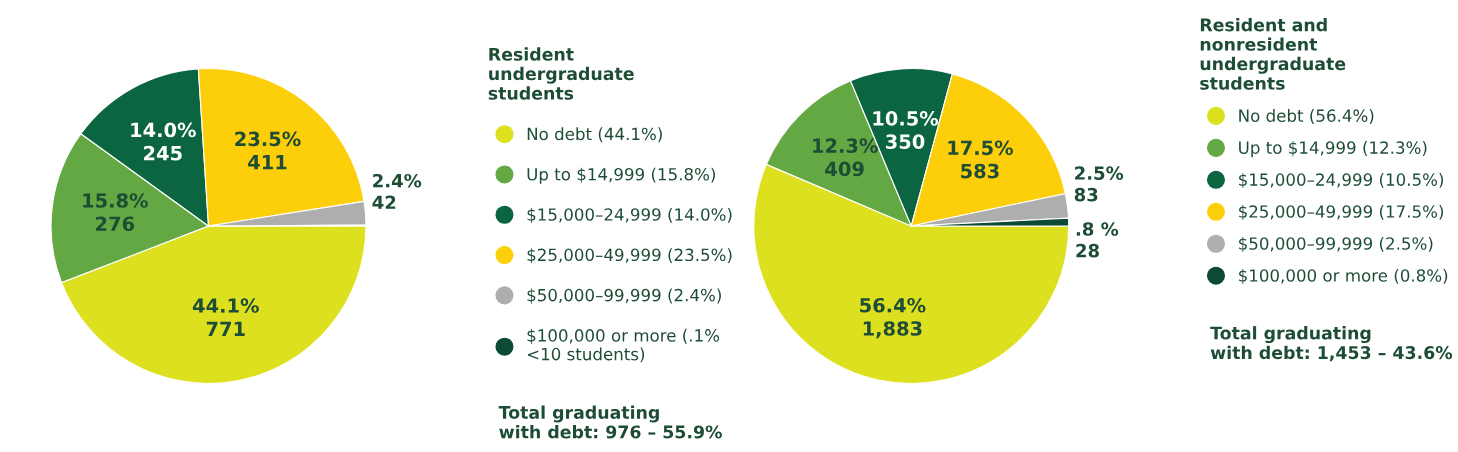  Describe the element at coordinates (1273, 53) in the screenshot. I see `legend-title: Resident and nonresident undergraduate students` at that location.